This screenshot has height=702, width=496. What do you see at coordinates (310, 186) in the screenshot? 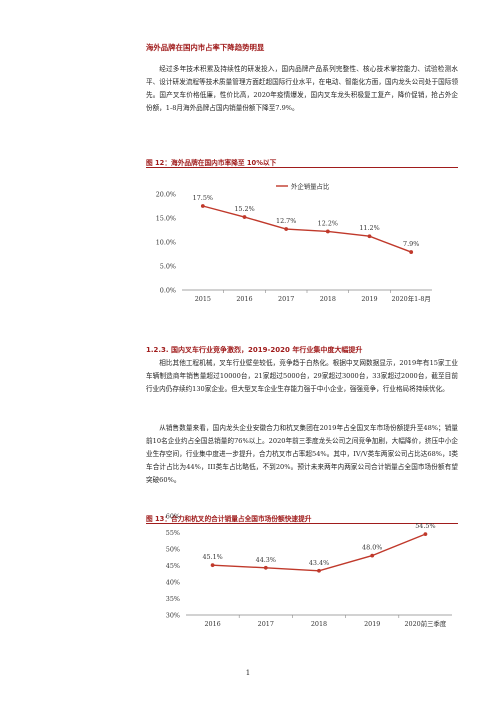
I see `legend-label: 外企销量占比` at bounding box center [310, 186].